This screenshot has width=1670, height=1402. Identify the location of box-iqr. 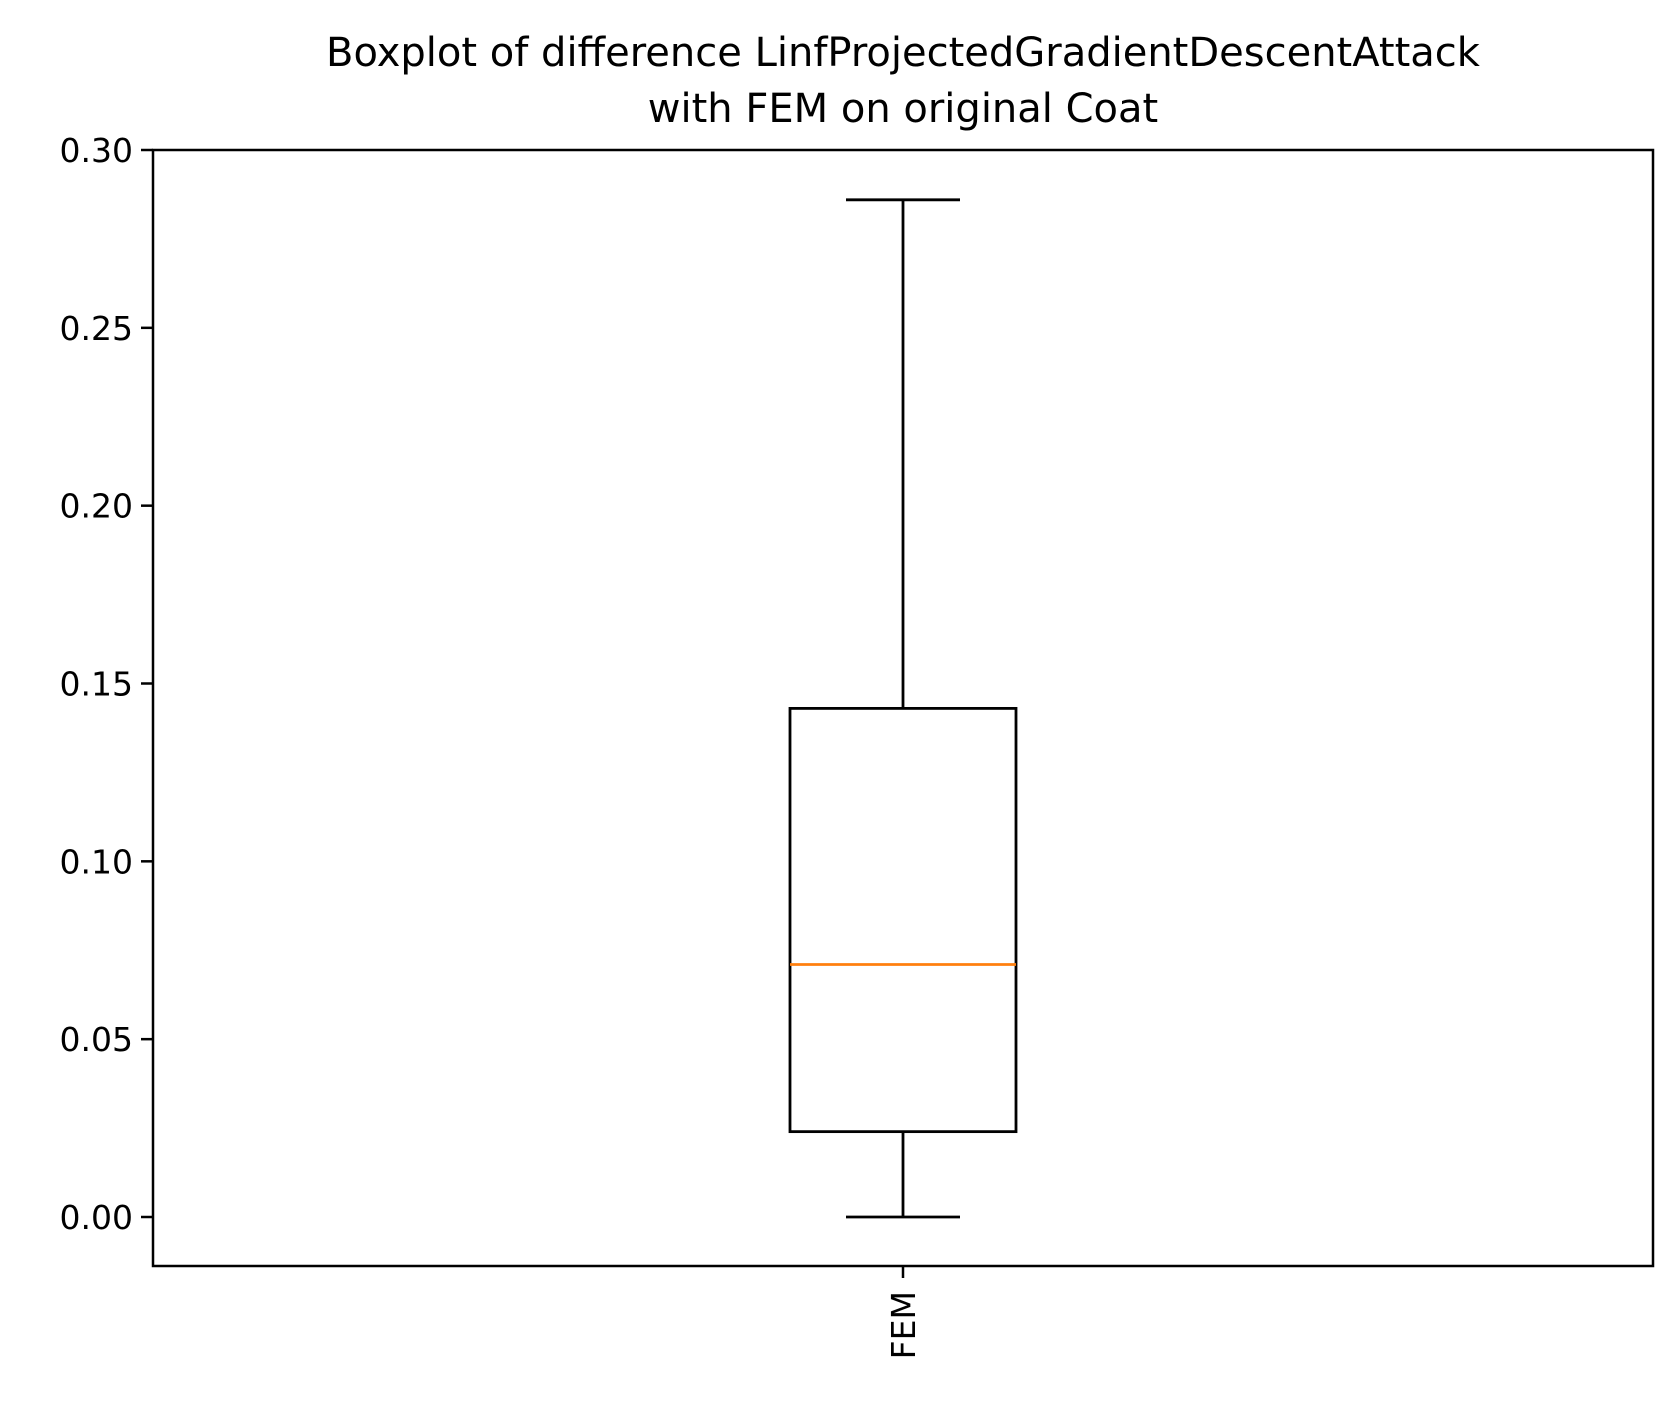
(903, 920).